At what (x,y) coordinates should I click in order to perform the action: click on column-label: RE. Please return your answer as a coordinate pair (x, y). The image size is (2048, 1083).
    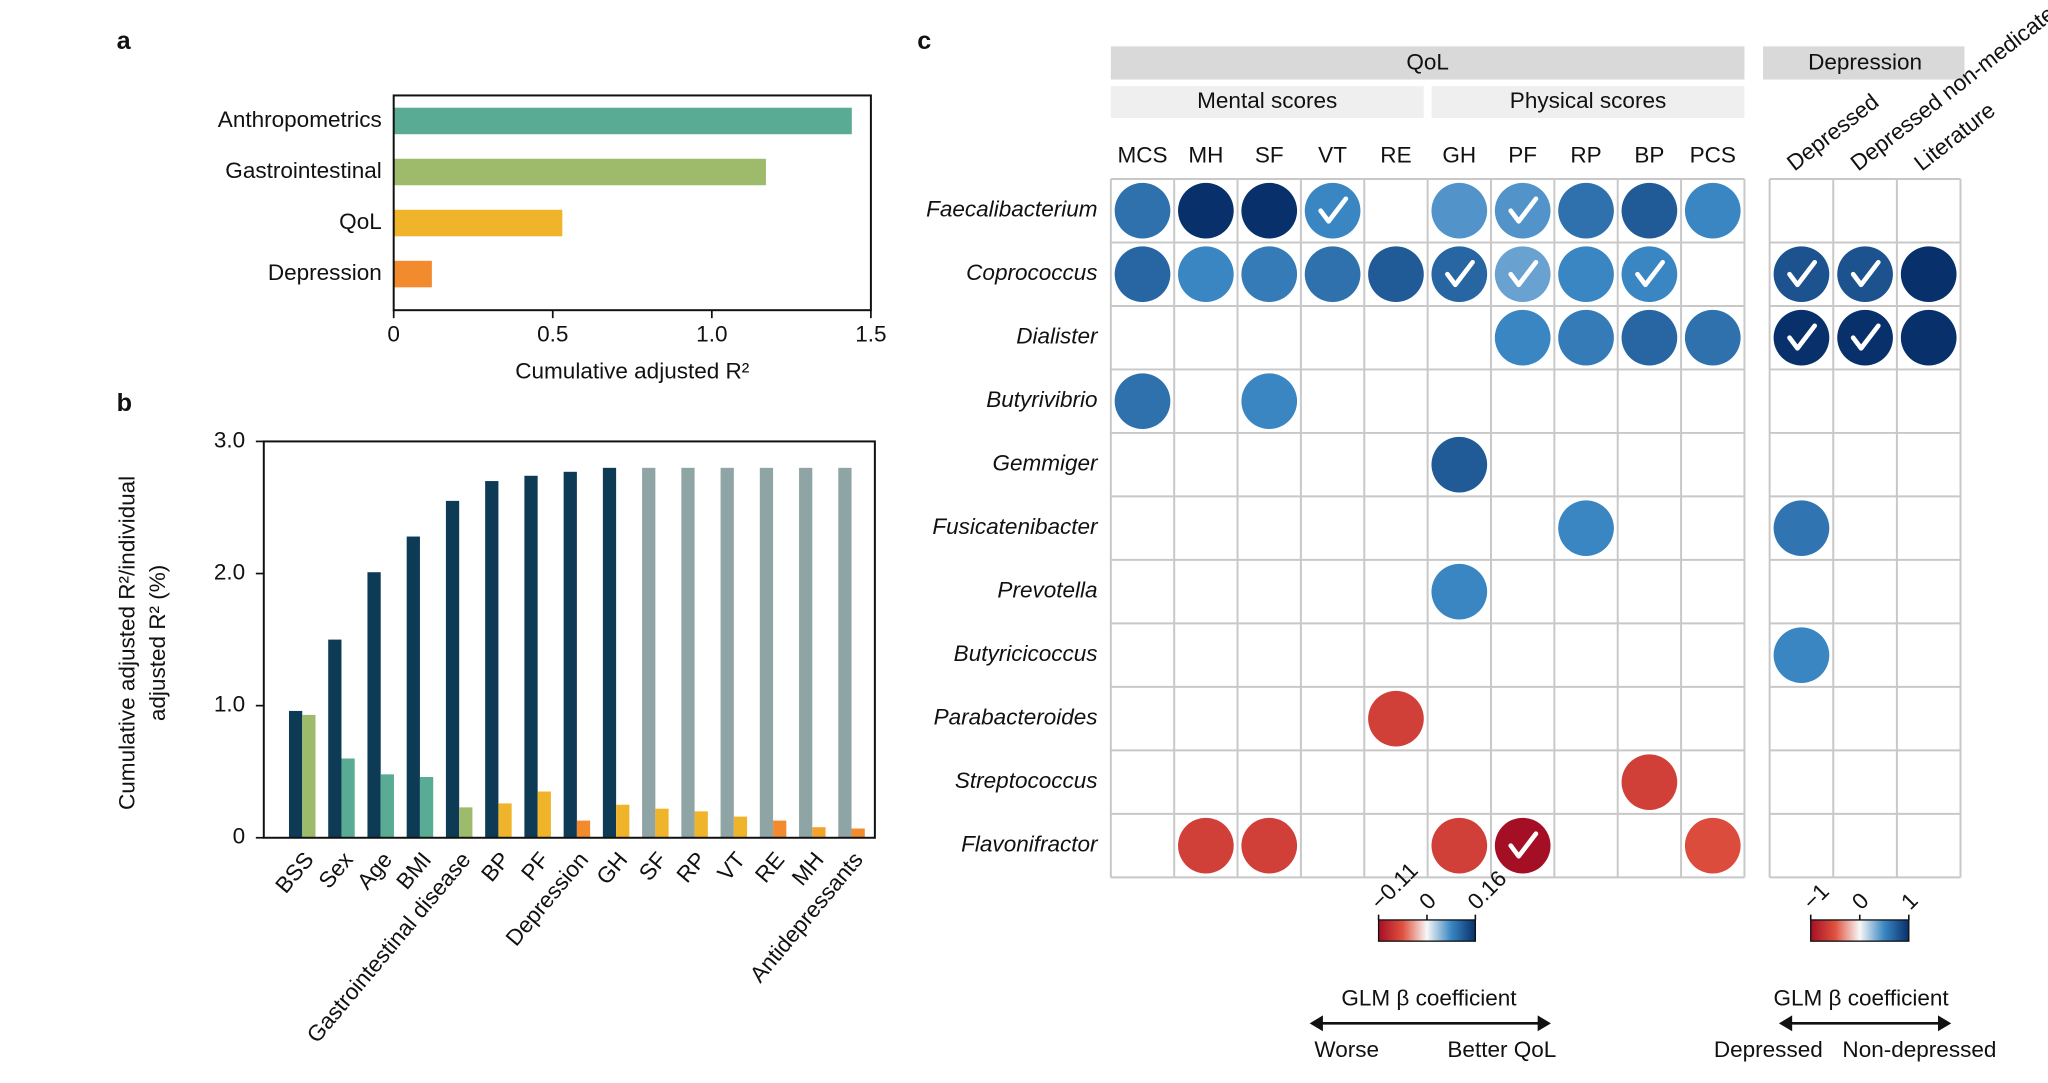
    Looking at the image, I should click on (1395, 154).